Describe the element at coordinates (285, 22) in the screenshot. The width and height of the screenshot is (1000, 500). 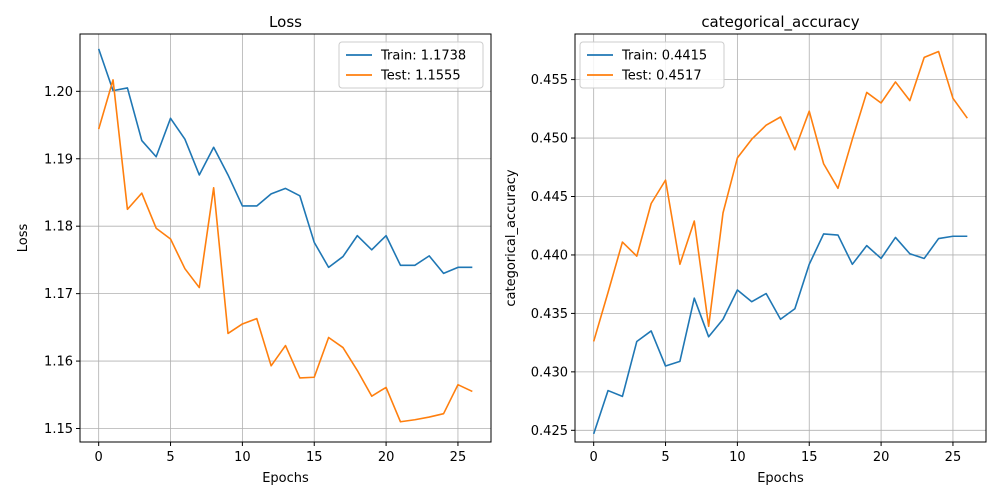
I see `chart-title: Loss` at that location.